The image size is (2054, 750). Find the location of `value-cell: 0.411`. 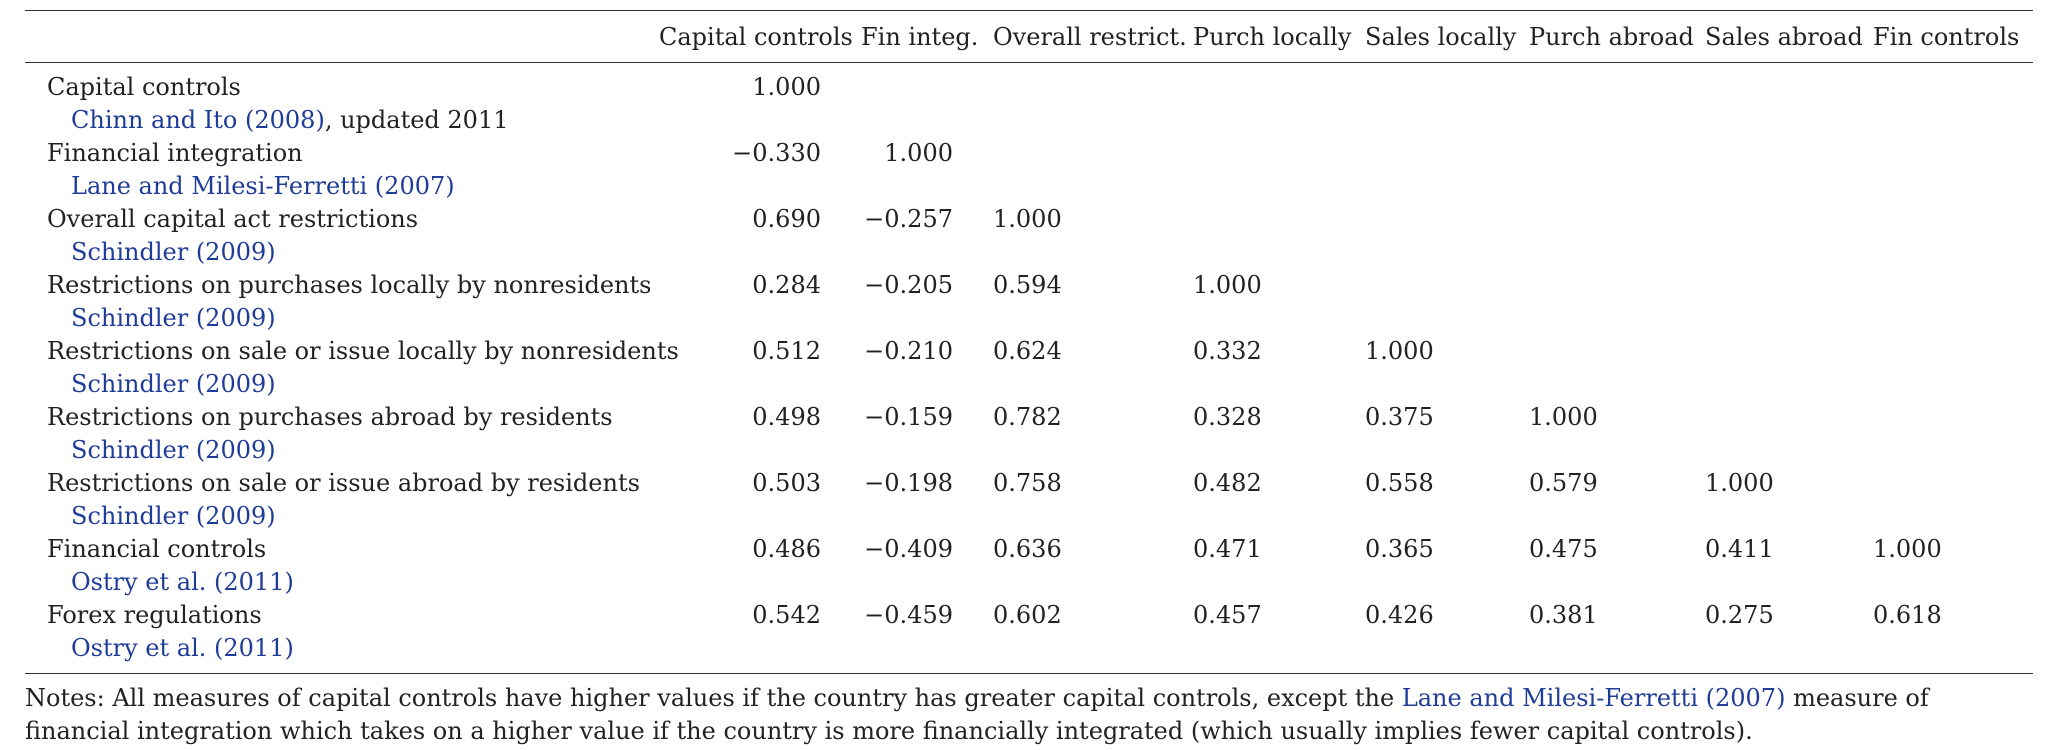

value-cell: 0.411 is located at coordinates (1739, 548).